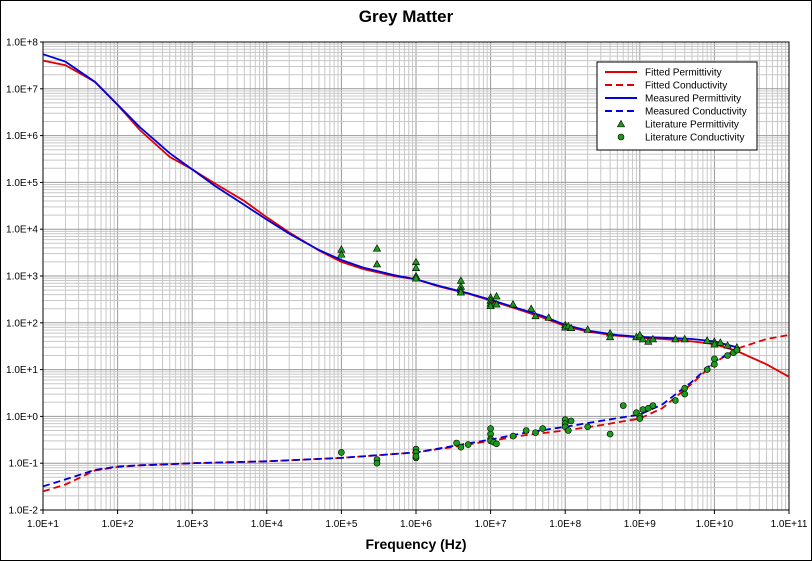  Describe the element at coordinates (22, 277) in the screenshot. I see `y-tick-label: 1.0E+3` at that location.